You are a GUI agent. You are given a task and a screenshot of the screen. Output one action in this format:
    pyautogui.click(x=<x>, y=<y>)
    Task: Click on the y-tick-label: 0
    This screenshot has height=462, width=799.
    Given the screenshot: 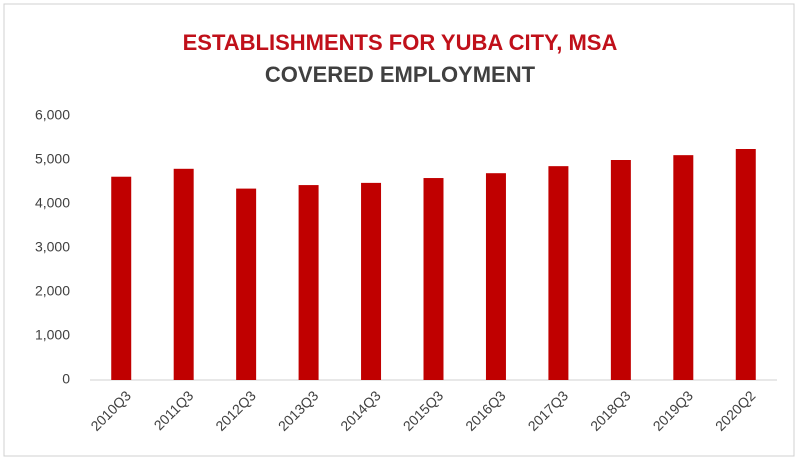 What is the action you would take?
    pyautogui.click(x=66, y=379)
    